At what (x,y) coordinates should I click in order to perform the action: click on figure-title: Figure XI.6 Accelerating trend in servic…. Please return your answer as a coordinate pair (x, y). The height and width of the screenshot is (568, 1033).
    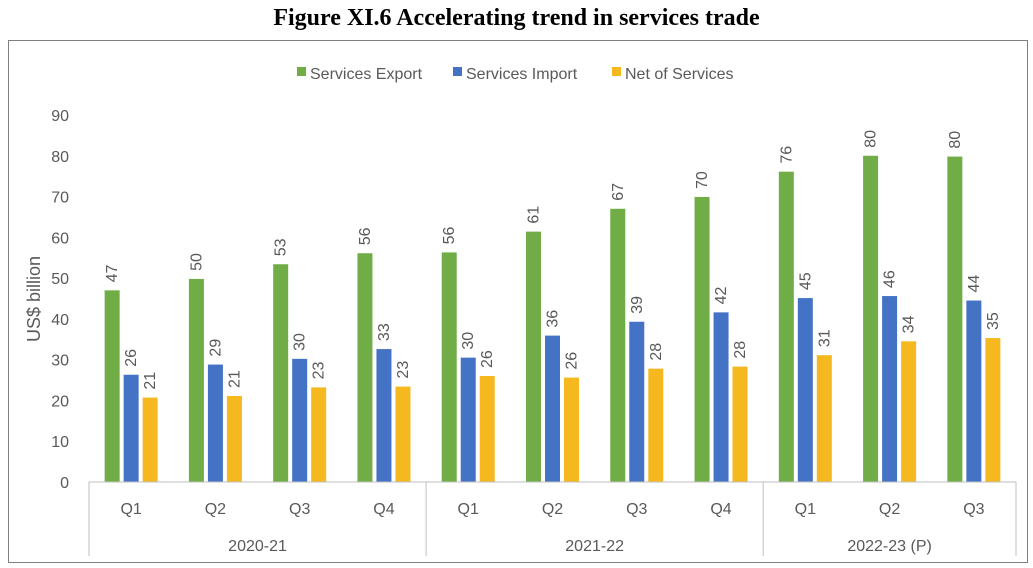
    Looking at the image, I should click on (516, 18).